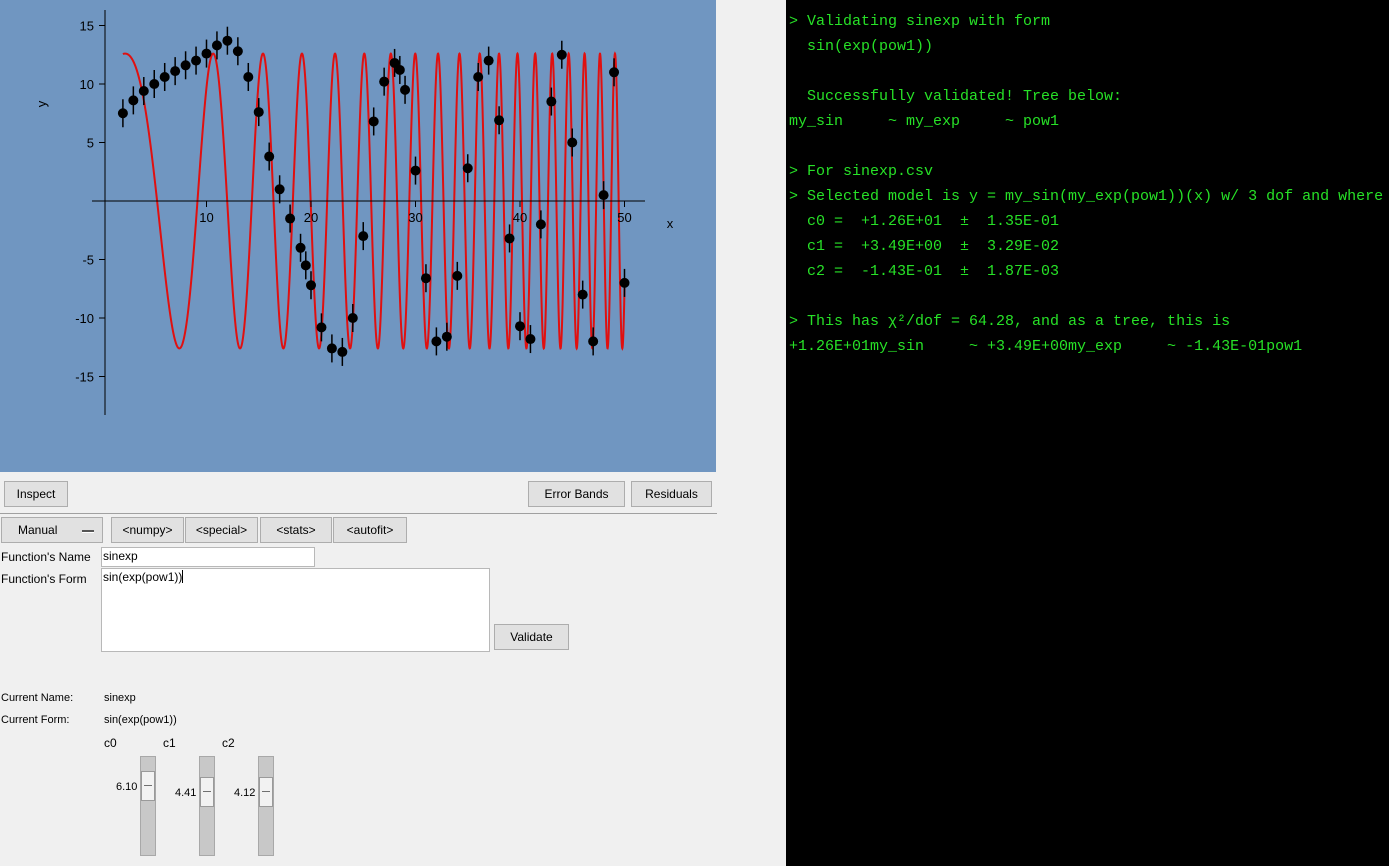  Describe the element at coordinates (671, 494) in the screenshot. I see `residuals-button: Residuals` at that location.